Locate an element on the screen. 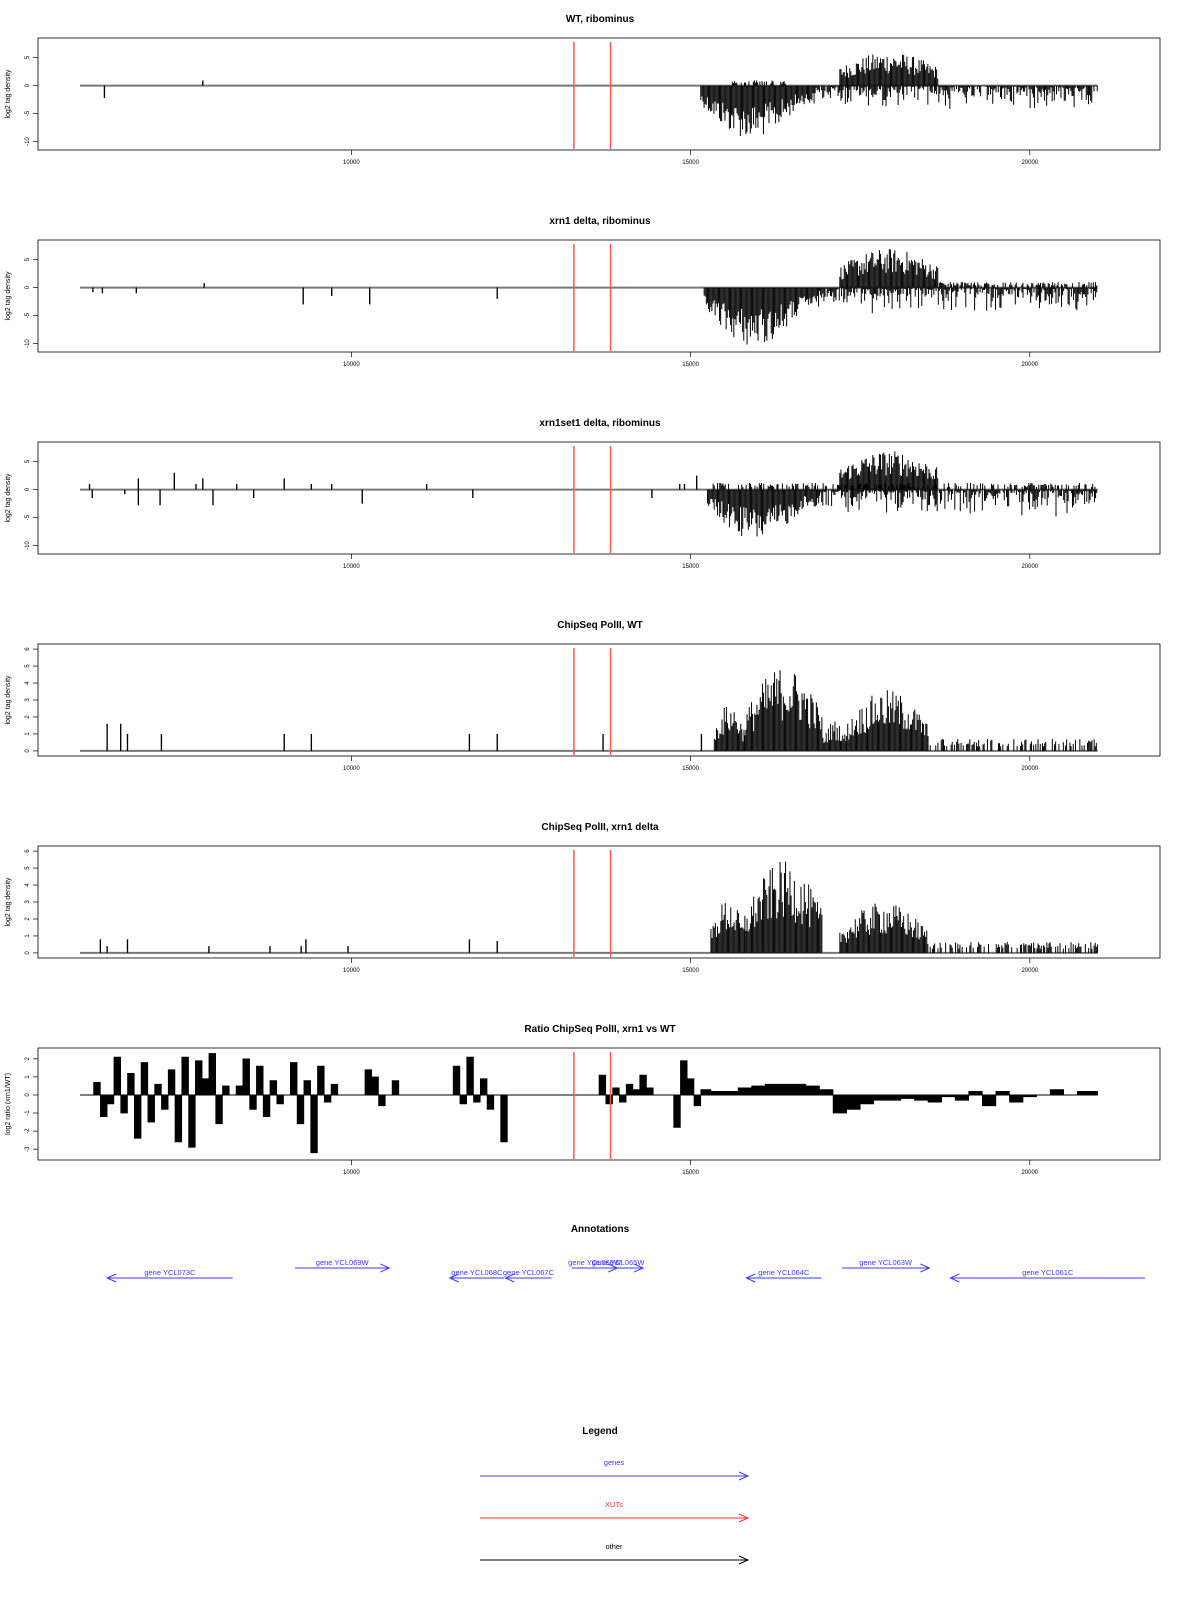 The width and height of the screenshot is (1200, 1600). legend-label: XUTs is located at coordinates (614, 1504).